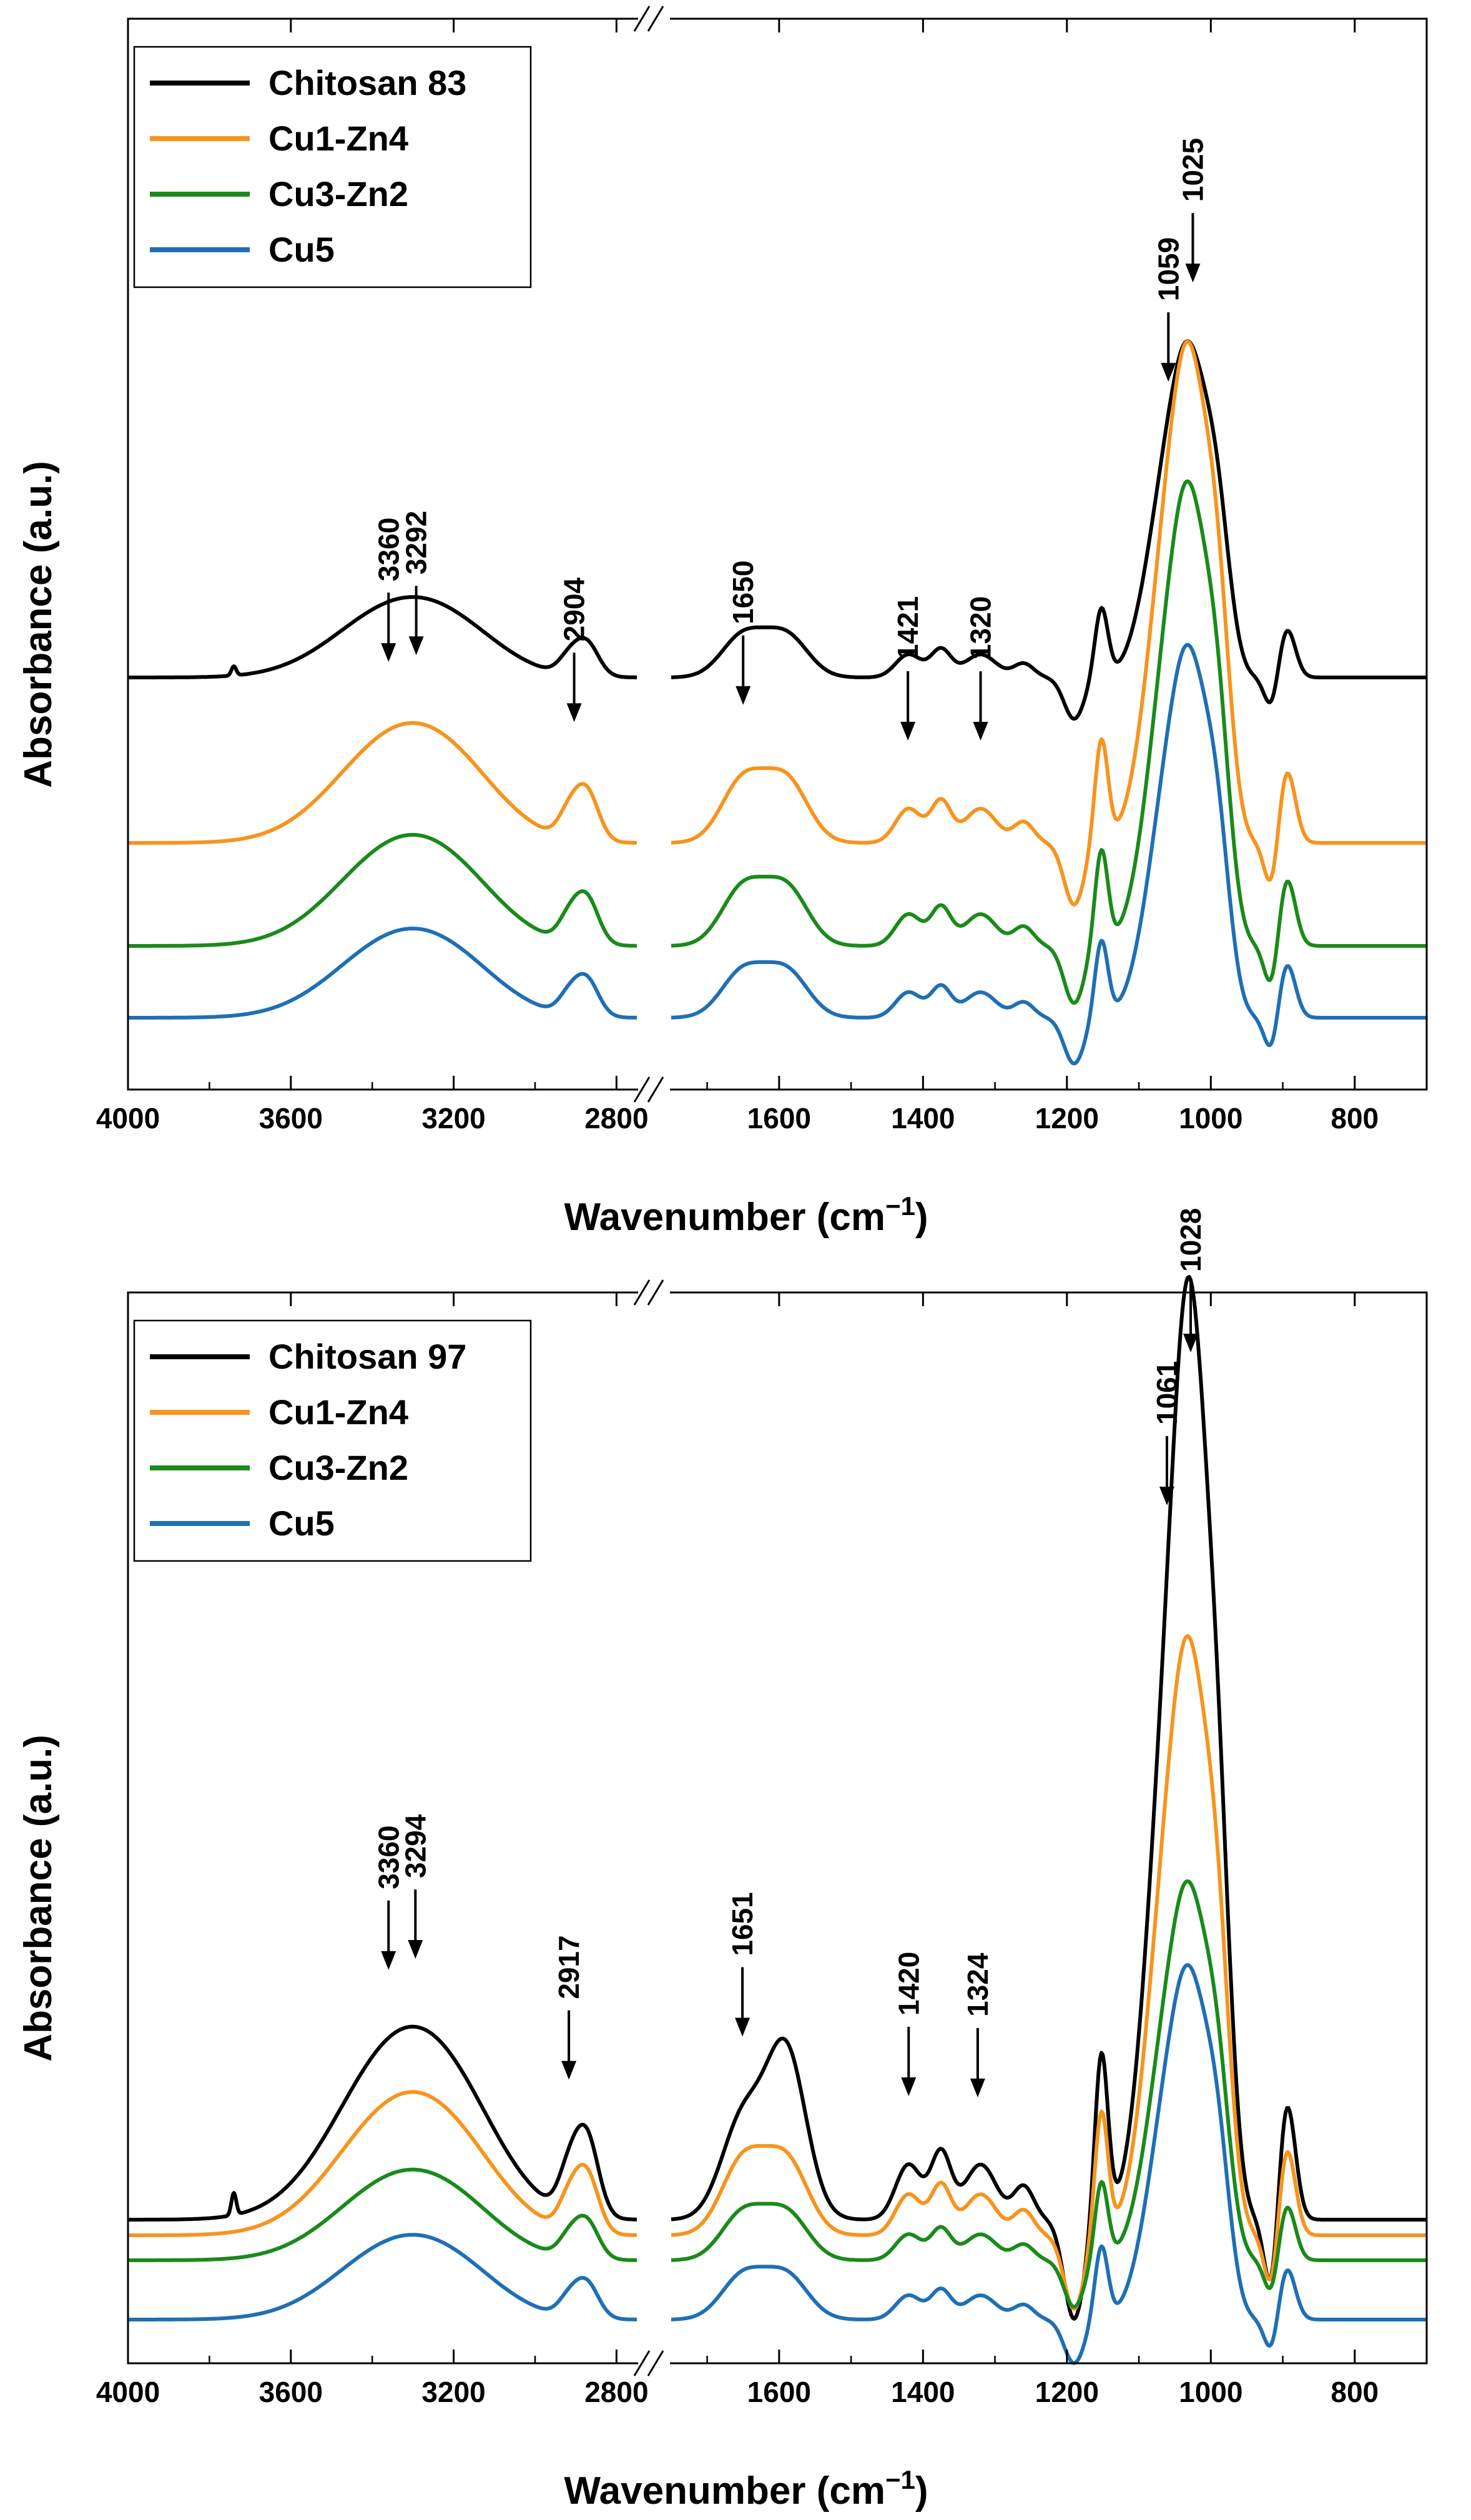 The height and width of the screenshot is (2520, 1471). I want to click on bottom-axis-break-gap-top, so click(654, 1292).